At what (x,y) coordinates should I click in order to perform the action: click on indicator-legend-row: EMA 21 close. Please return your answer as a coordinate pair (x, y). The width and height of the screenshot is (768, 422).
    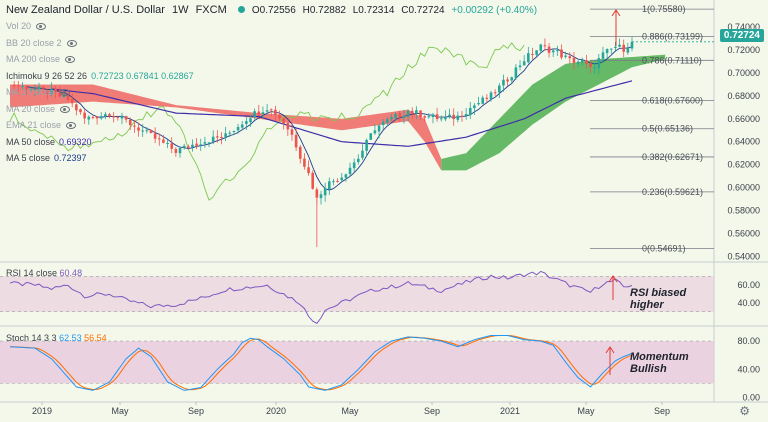
    Looking at the image, I should click on (41, 125).